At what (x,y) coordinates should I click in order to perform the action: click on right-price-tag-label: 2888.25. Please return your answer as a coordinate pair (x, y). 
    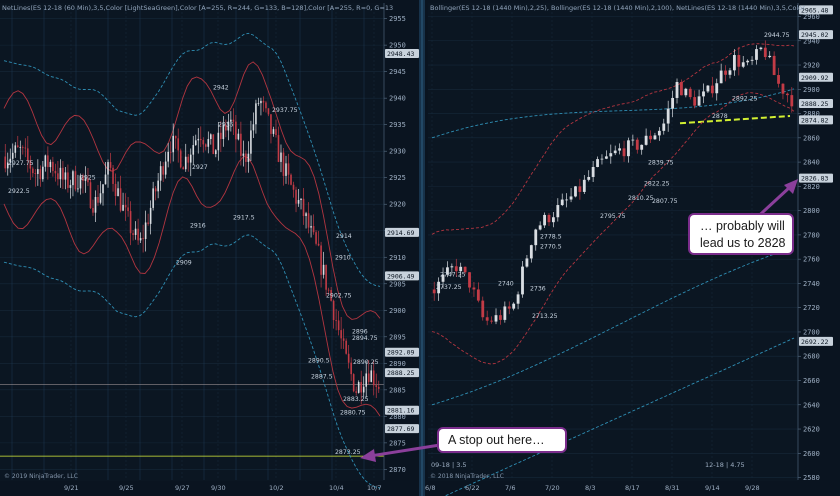
    Looking at the image, I should click on (814, 104).